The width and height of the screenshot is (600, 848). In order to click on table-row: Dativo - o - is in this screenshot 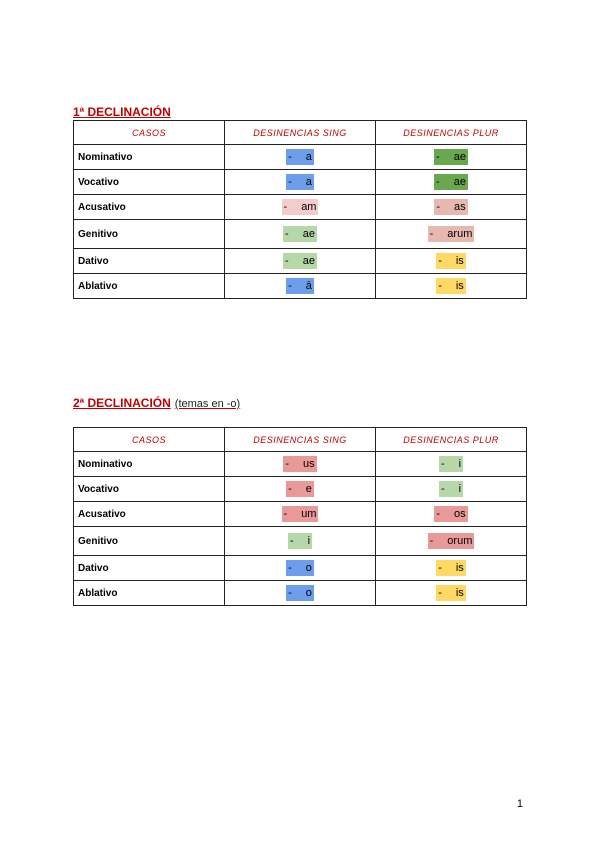, I will do `click(300, 568)`.